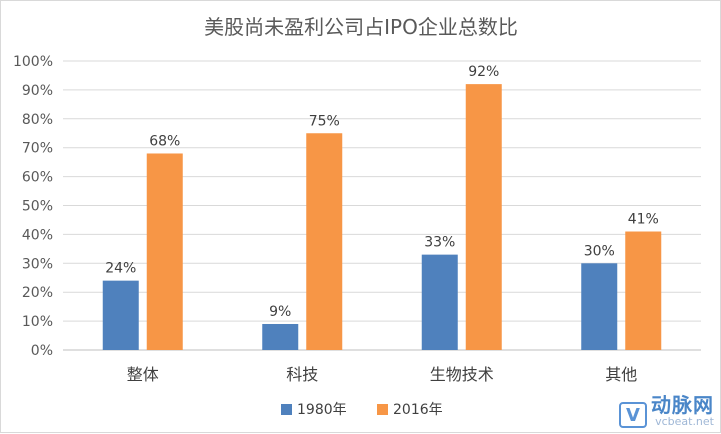  Describe the element at coordinates (37, 207) in the screenshot. I see `y-tick-label: 50%` at that location.